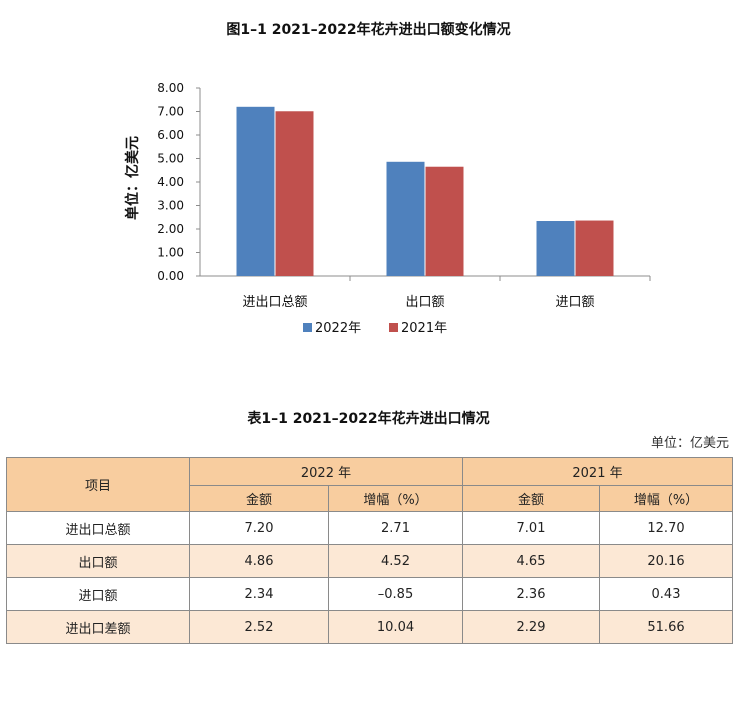  Describe the element at coordinates (259, 561) in the screenshot. I see `cell-amount-2022: 4.86` at that location.